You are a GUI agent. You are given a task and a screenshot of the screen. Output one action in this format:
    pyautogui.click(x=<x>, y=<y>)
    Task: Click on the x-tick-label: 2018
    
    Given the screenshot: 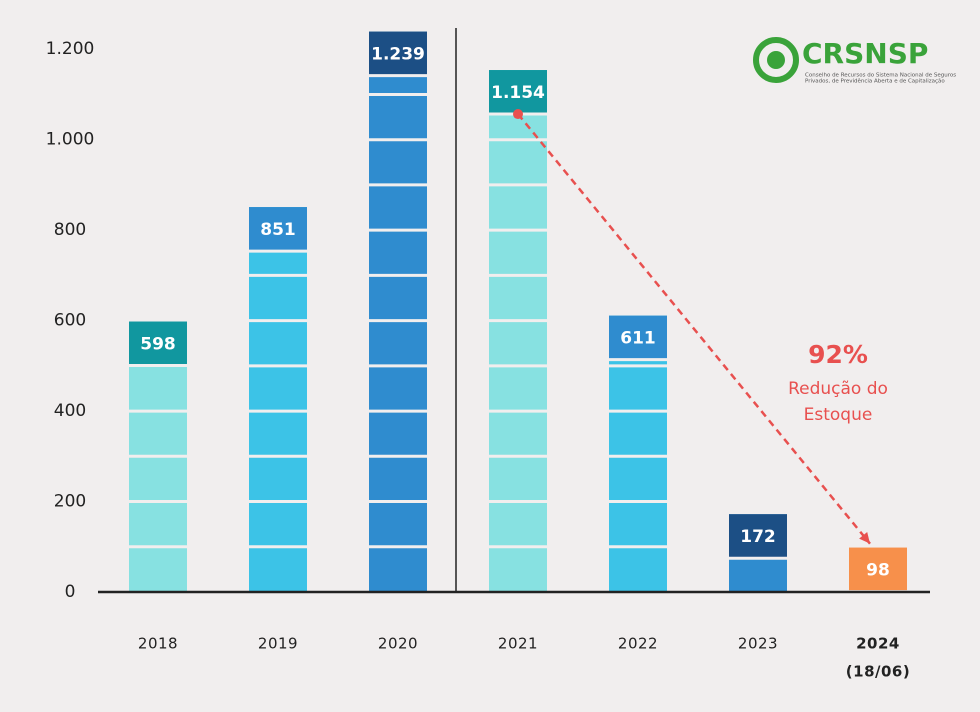 What is the action you would take?
    pyautogui.click(x=158, y=644)
    